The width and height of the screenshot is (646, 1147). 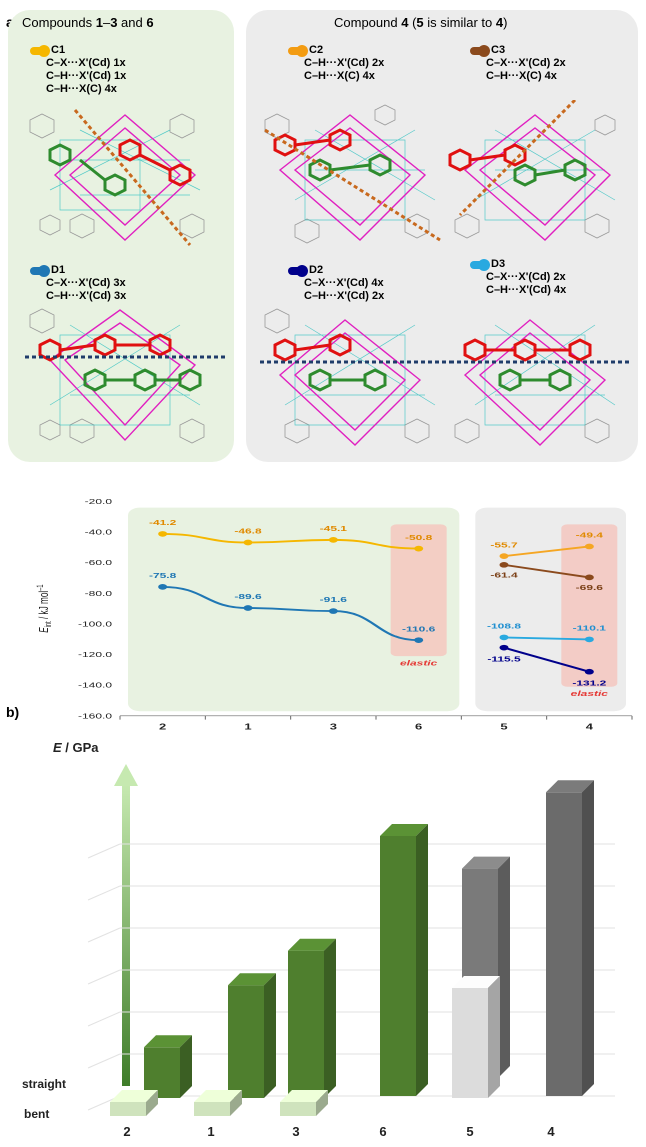 I want to click on state-label-bent: bent, so click(x=36, y=1114).